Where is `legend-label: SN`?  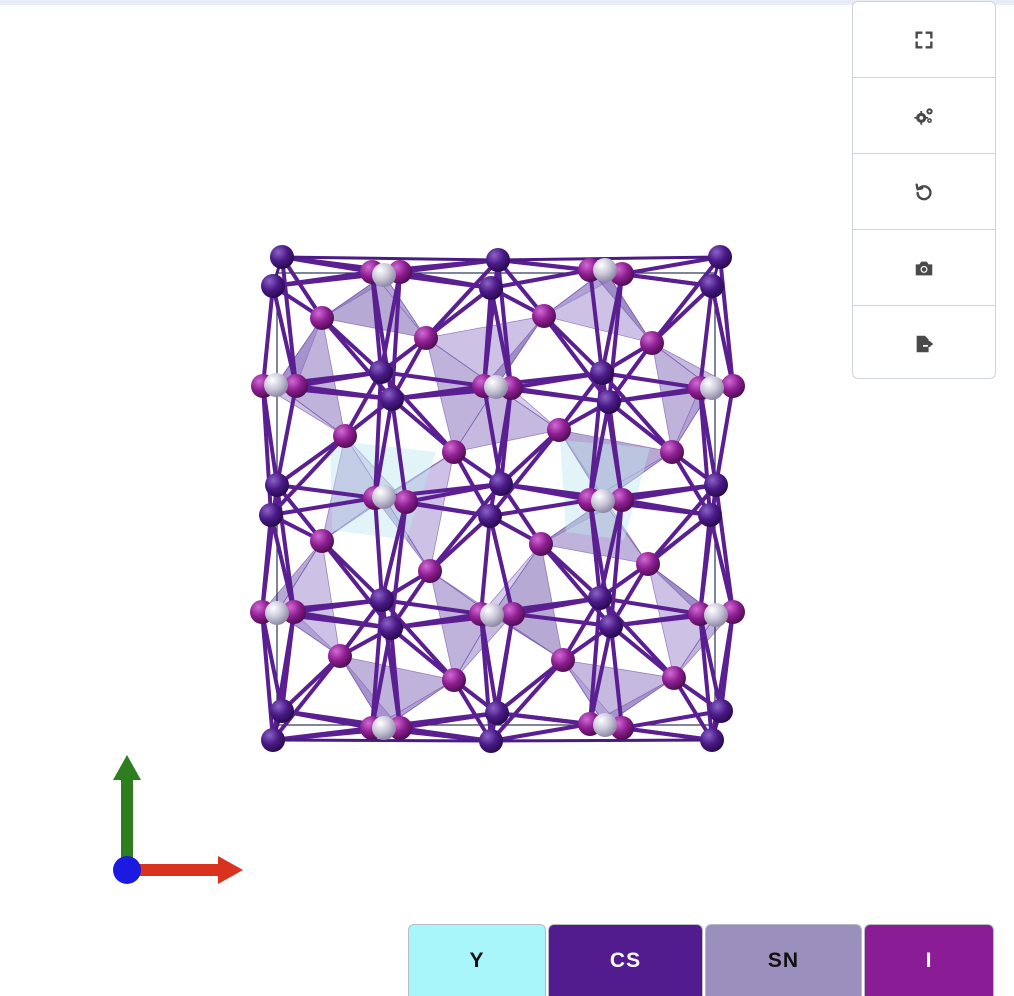
legend-label: SN is located at coordinates (783, 960).